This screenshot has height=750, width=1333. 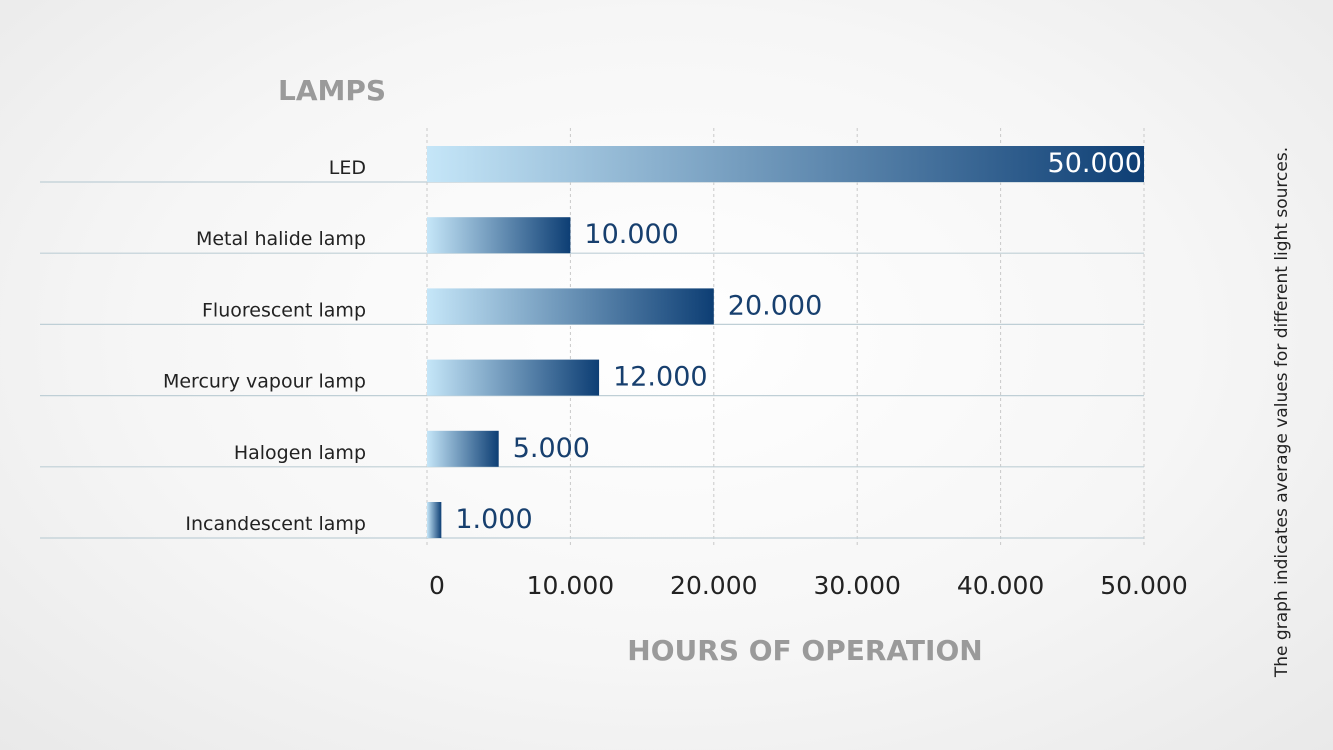 What do you see at coordinates (804, 650) in the screenshot?
I see `x-axis-title: HOURS OF OPERATION` at bounding box center [804, 650].